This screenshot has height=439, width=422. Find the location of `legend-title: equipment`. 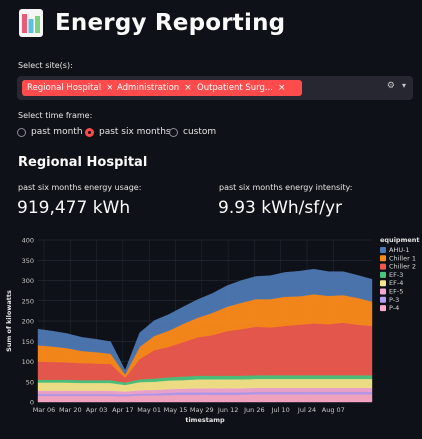

legend-title: equipment is located at coordinates (400, 240).